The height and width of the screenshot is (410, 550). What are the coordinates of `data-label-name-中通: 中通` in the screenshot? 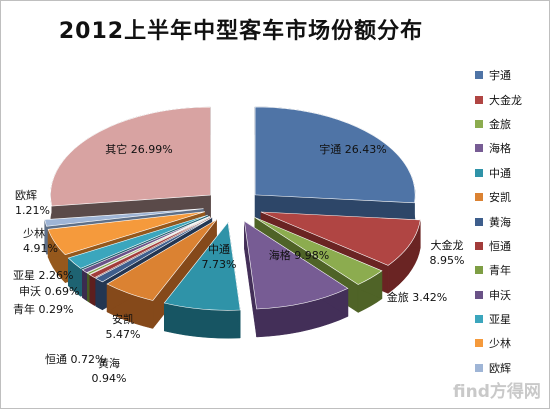 It's located at (219, 249).